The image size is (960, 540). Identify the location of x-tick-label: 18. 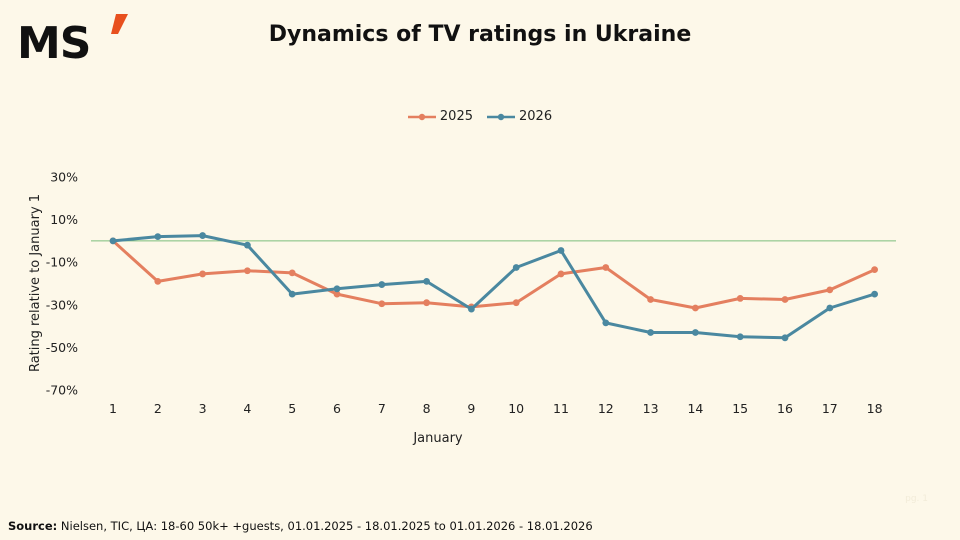
(875, 408).